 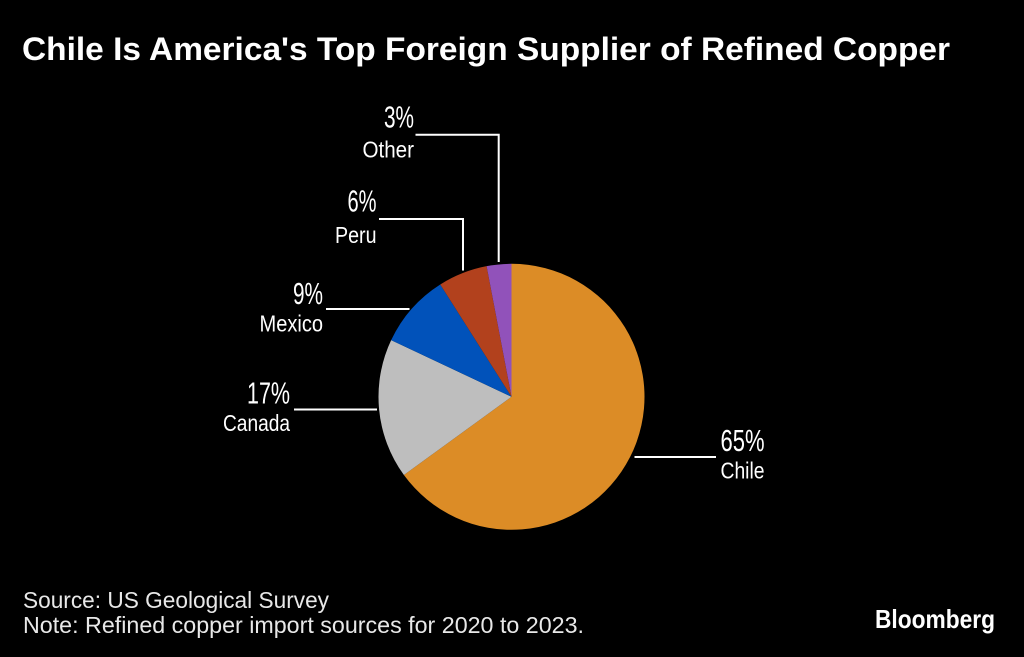 I want to click on pct-label-other: 3%, so click(x=399, y=117).